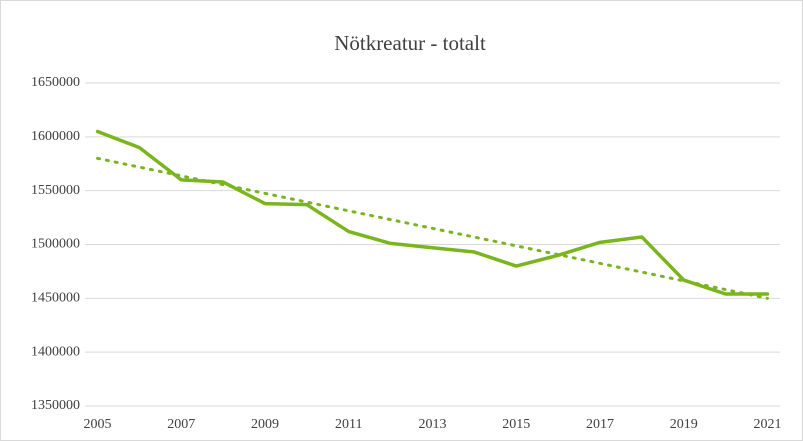 The height and width of the screenshot is (441, 803). Describe the element at coordinates (55, 136) in the screenshot. I see `y-tick-label: 1600000` at that location.